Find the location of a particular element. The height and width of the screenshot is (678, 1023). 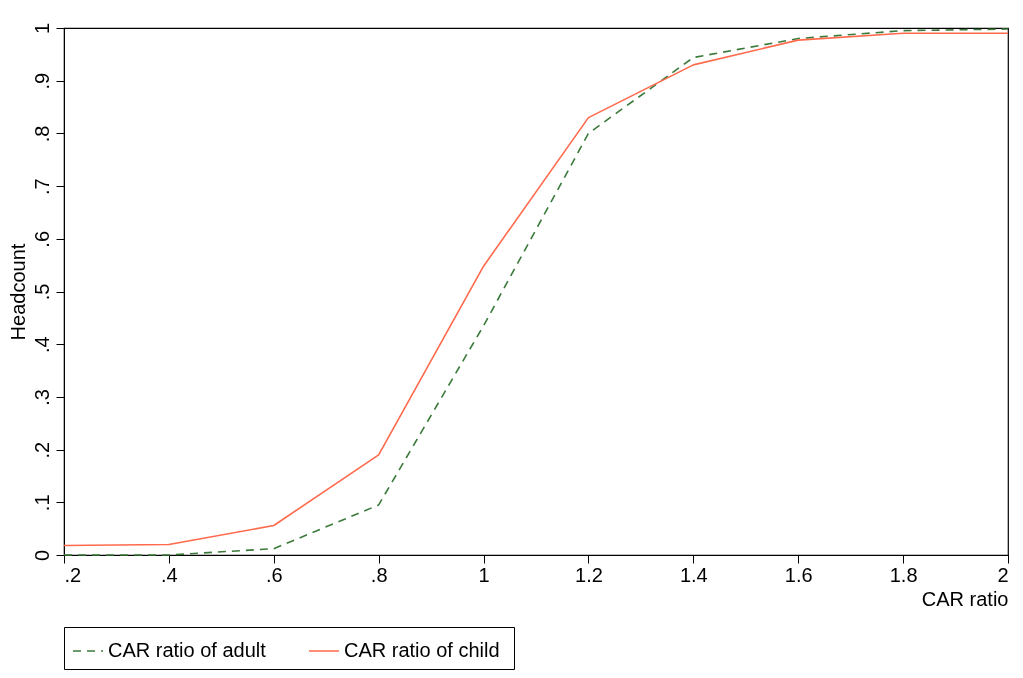

x-tick-label: 1.8 is located at coordinates (903, 574).